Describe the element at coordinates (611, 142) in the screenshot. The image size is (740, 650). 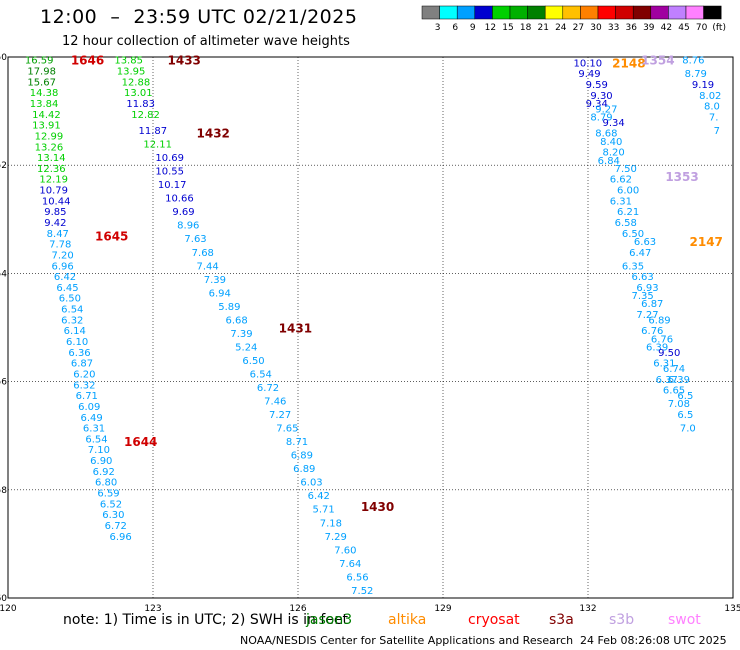
I see `wave-height-label: 8.40` at that location.